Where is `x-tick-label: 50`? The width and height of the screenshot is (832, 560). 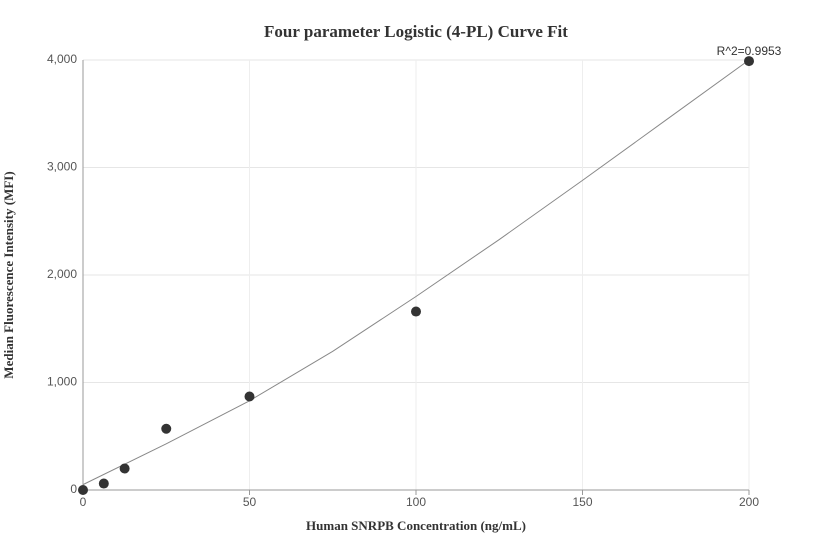 x-tick-label: 50 is located at coordinates (250, 502).